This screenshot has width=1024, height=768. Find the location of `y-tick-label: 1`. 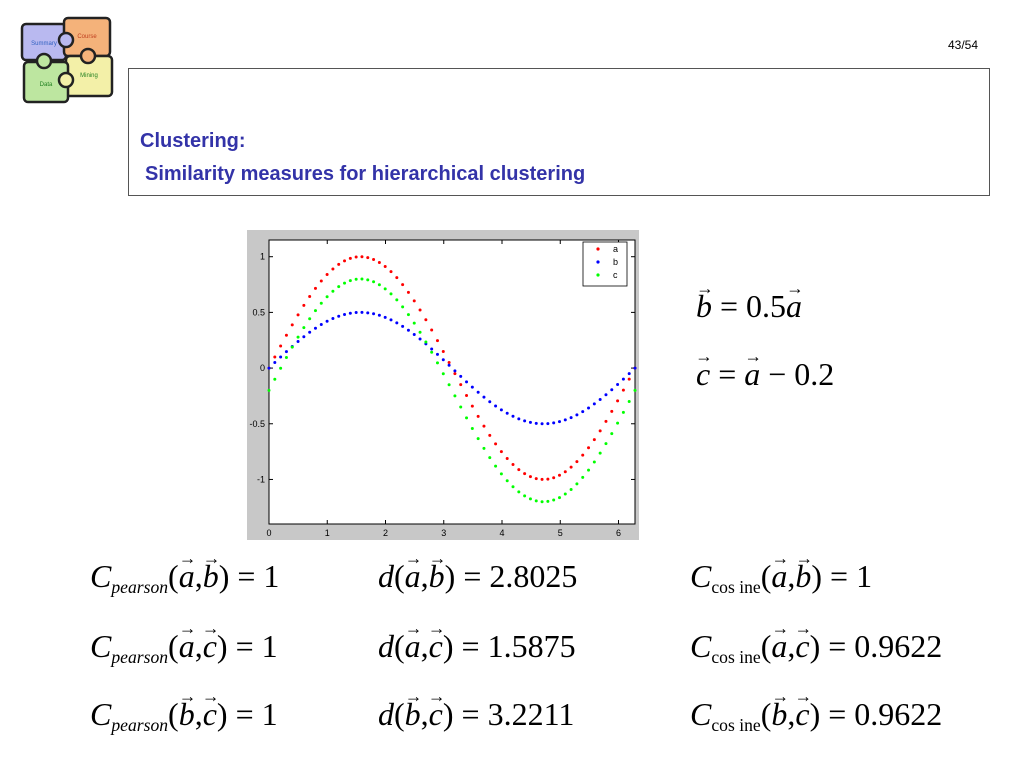

y-tick-label: 1 is located at coordinates (262, 257).